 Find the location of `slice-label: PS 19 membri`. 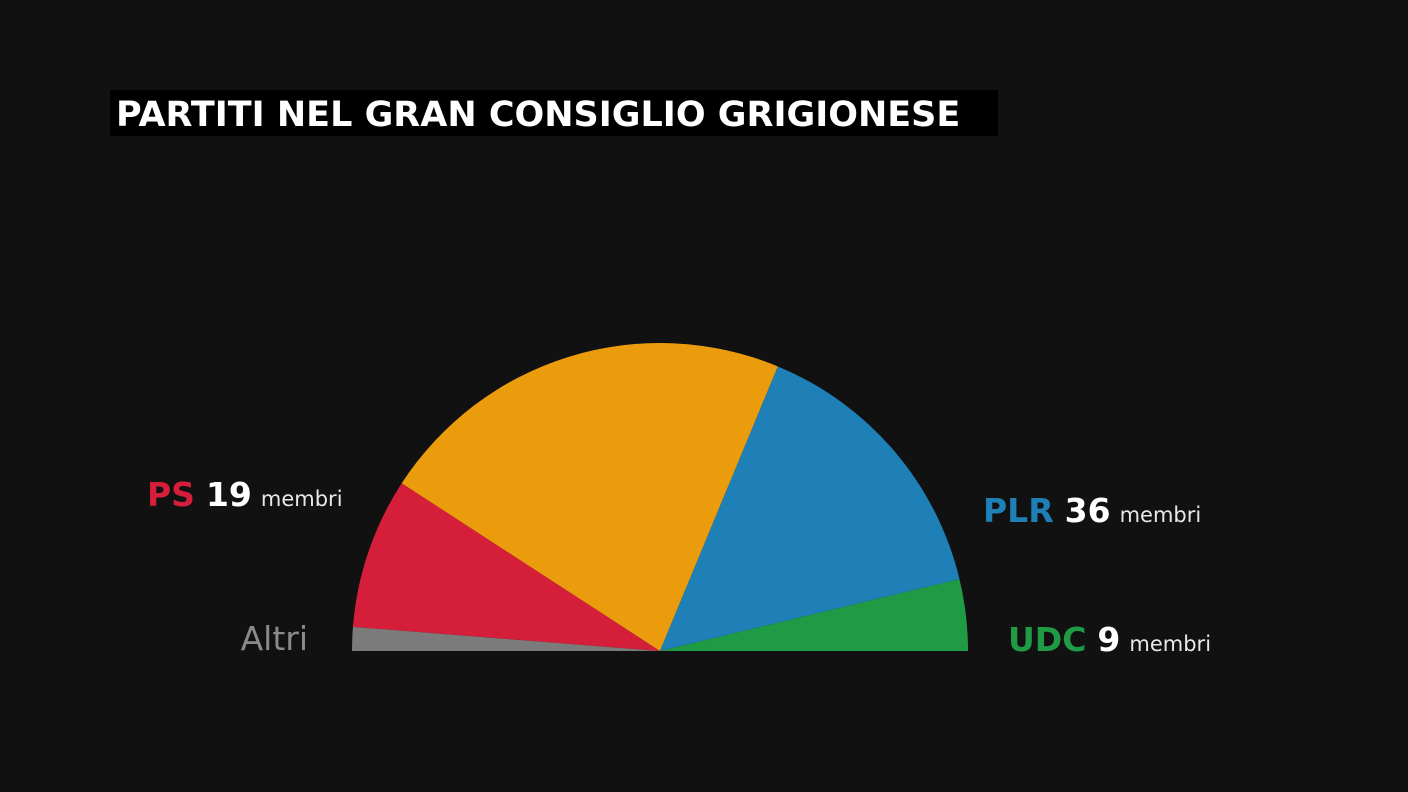

slice-label: PS 19 membri is located at coordinates (245, 494).